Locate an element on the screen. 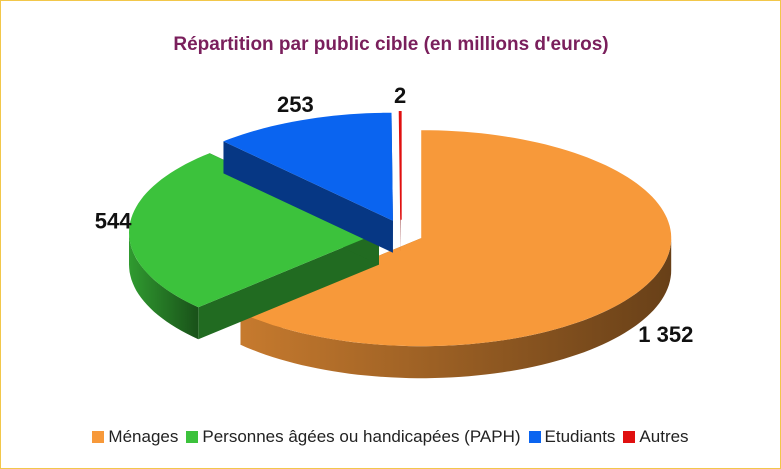 This screenshot has width=781, height=469. legend-item: Personnes âgées ou handicapées (PAPH) is located at coordinates (353, 437).